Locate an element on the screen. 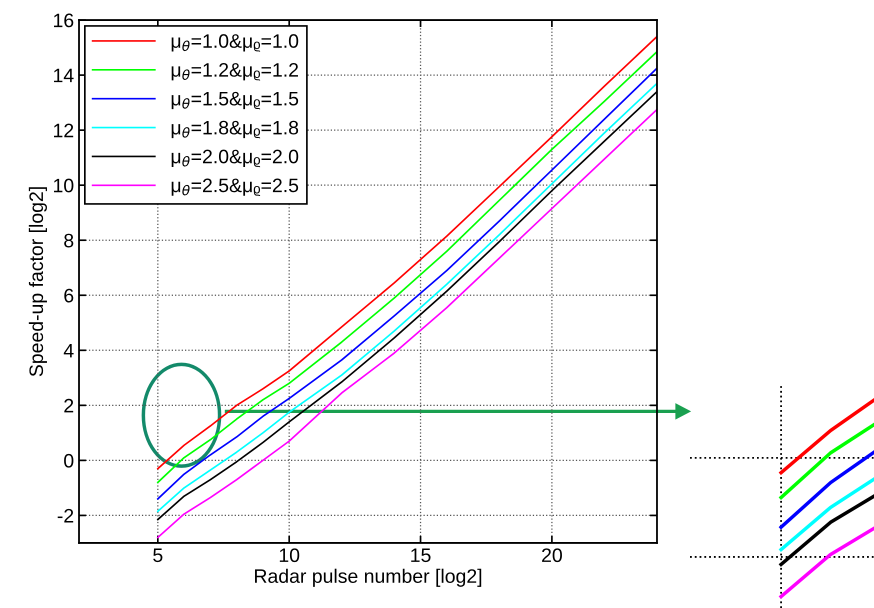 The image size is (874, 608). legend-label: μ$_{θ}$=1.8&μᵨ=1.8 is located at coordinates (235, 129).